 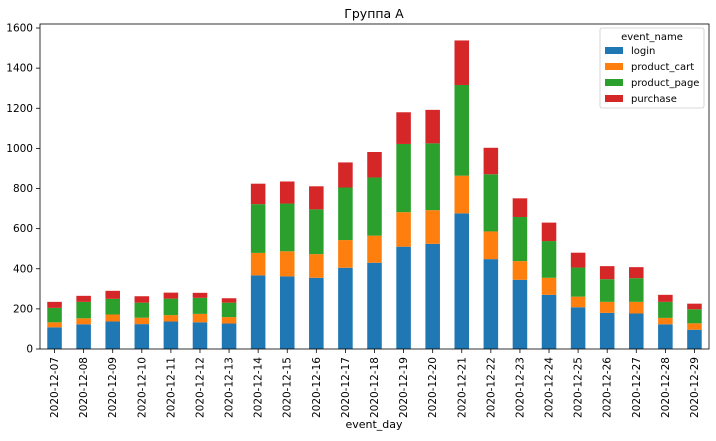 What do you see at coordinates (375, 387) in the screenshot?
I see `x-tick-label: 2020-12-18` at bounding box center [375, 387].